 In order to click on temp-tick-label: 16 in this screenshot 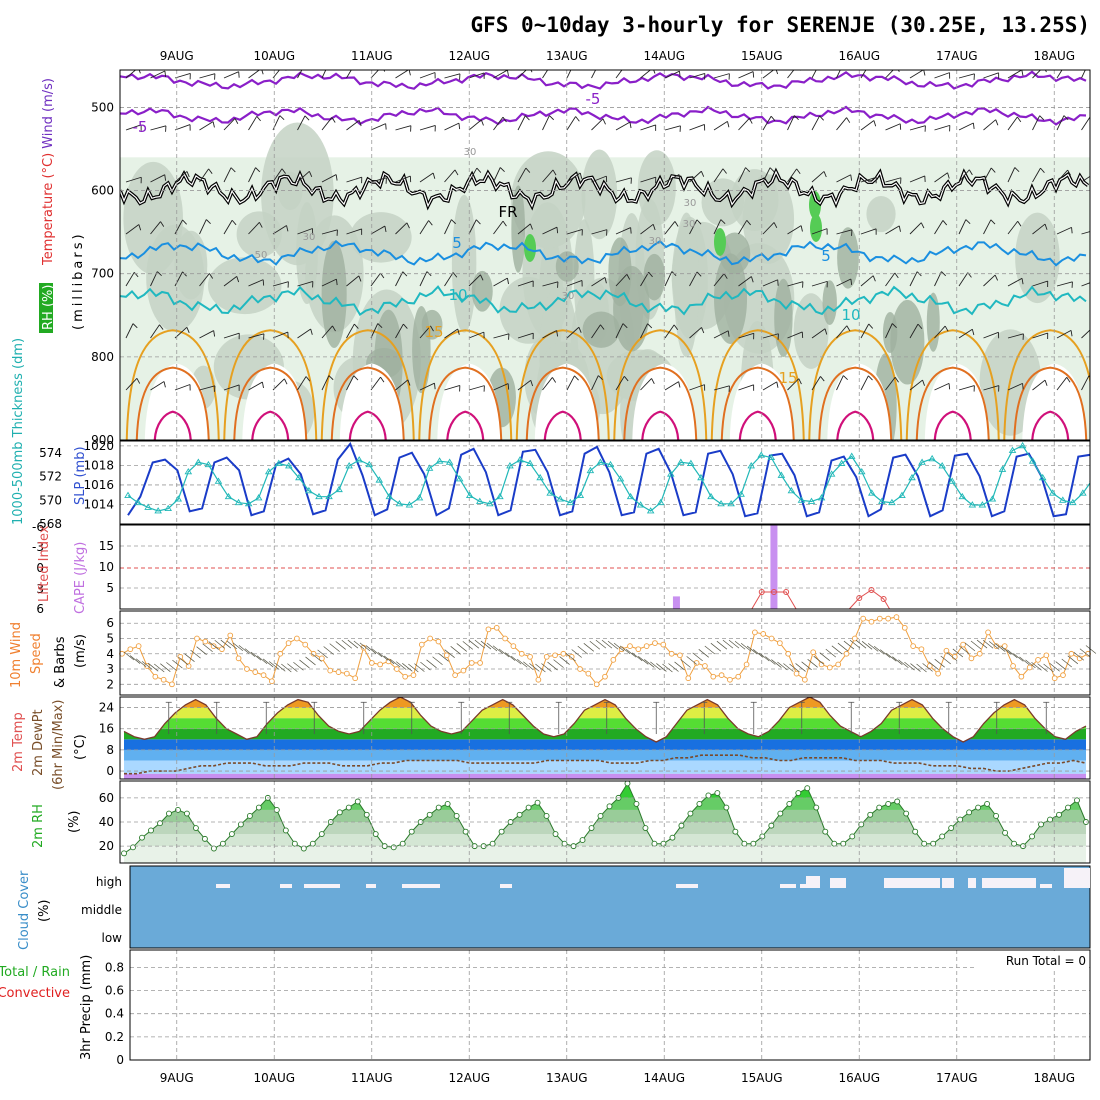, I will do `click(106, 729)`.